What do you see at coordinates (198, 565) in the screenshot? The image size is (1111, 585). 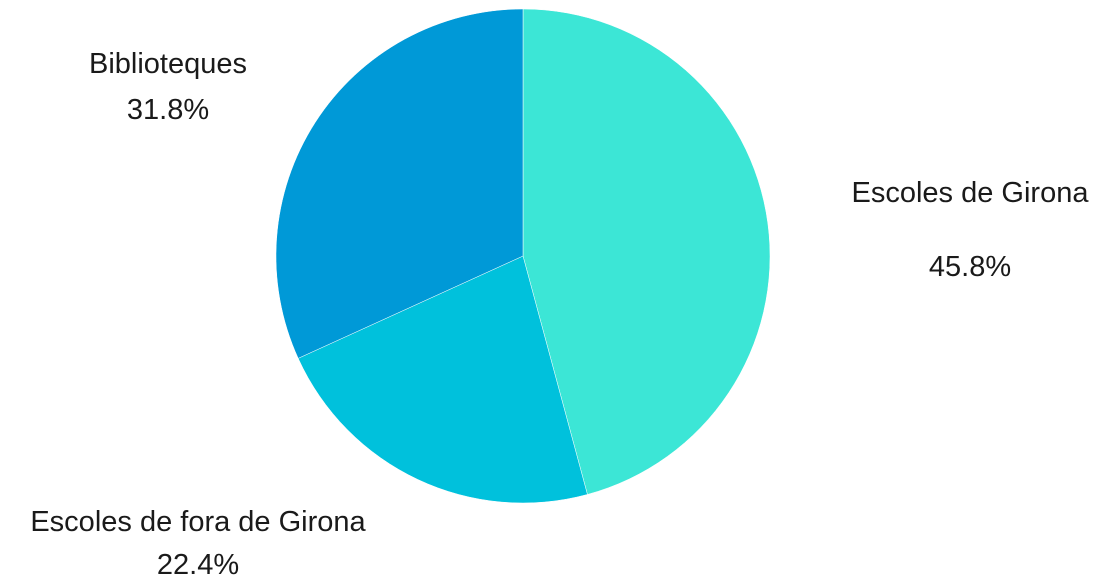 I see `slice-value-escoles-de-fora-de-girona: 22.4%` at bounding box center [198, 565].